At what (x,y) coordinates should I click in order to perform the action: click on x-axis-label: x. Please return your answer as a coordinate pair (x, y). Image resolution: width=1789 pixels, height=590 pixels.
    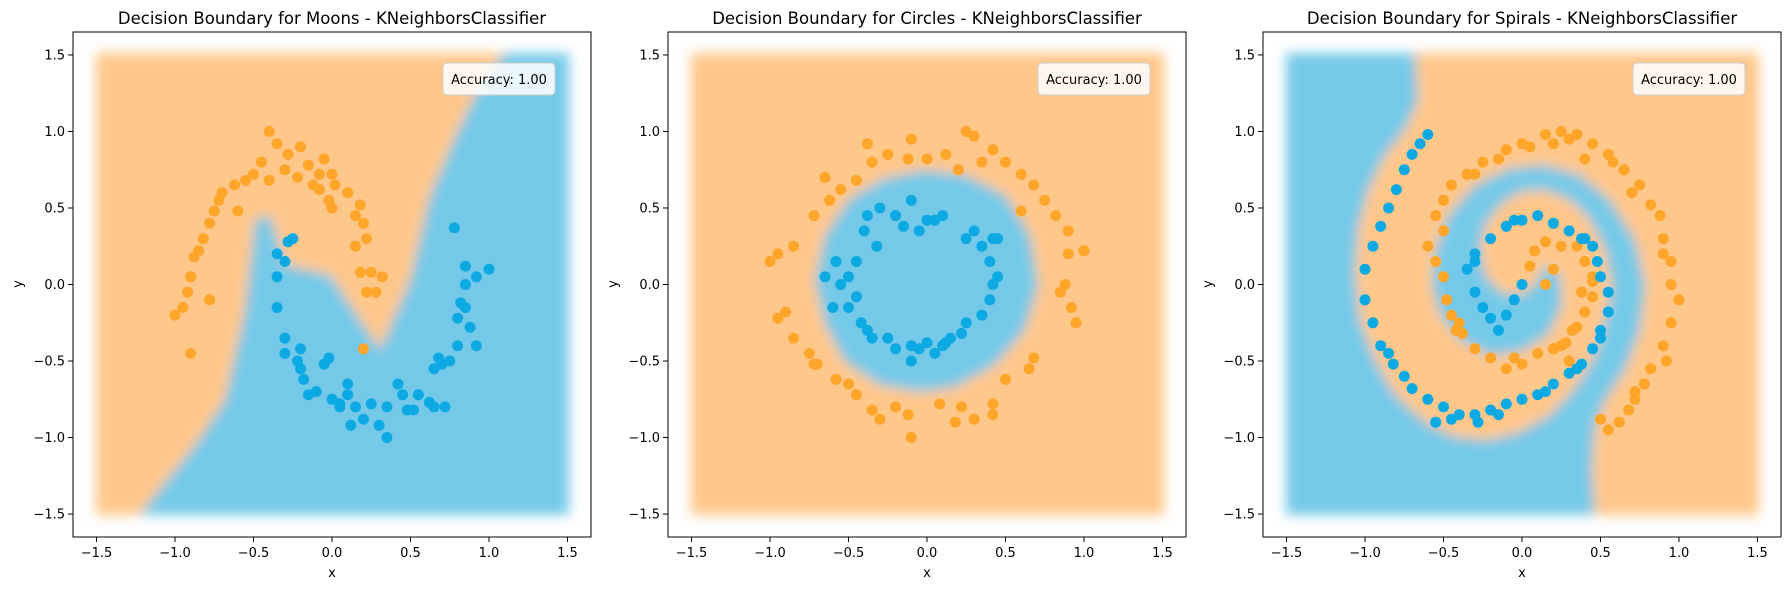
    Looking at the image, I should click on (1522, 573).